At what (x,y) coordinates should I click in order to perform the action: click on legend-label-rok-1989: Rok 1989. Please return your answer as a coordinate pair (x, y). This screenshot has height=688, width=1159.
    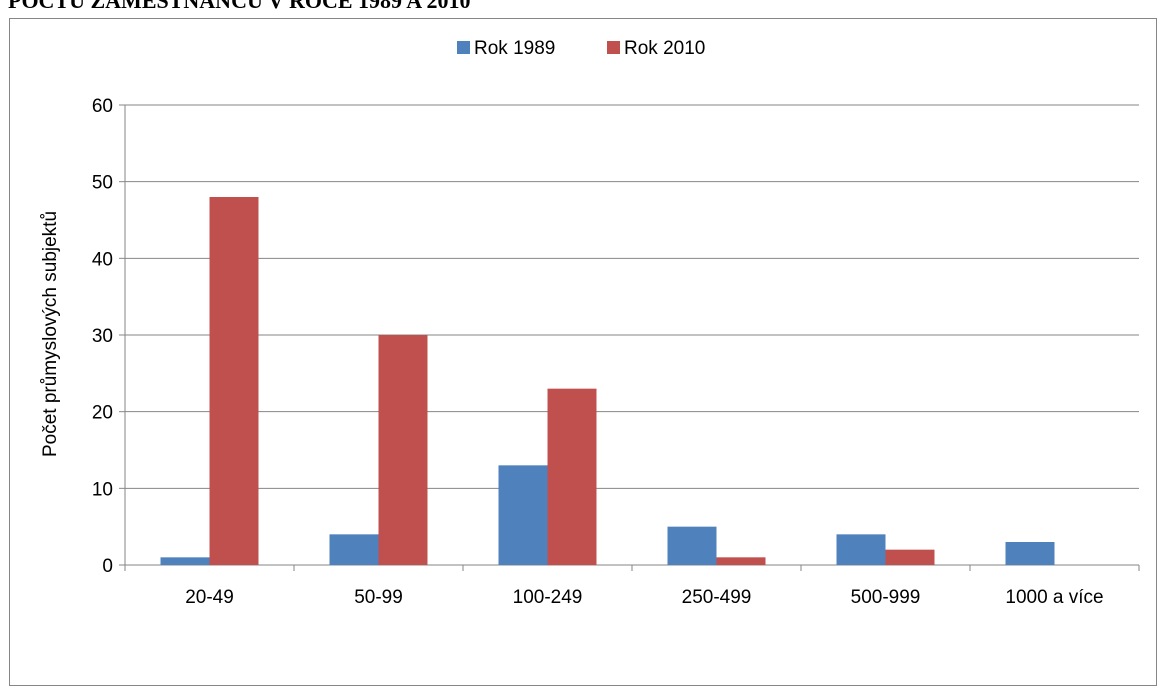
    Looking at the image, I should click on (514, 48).